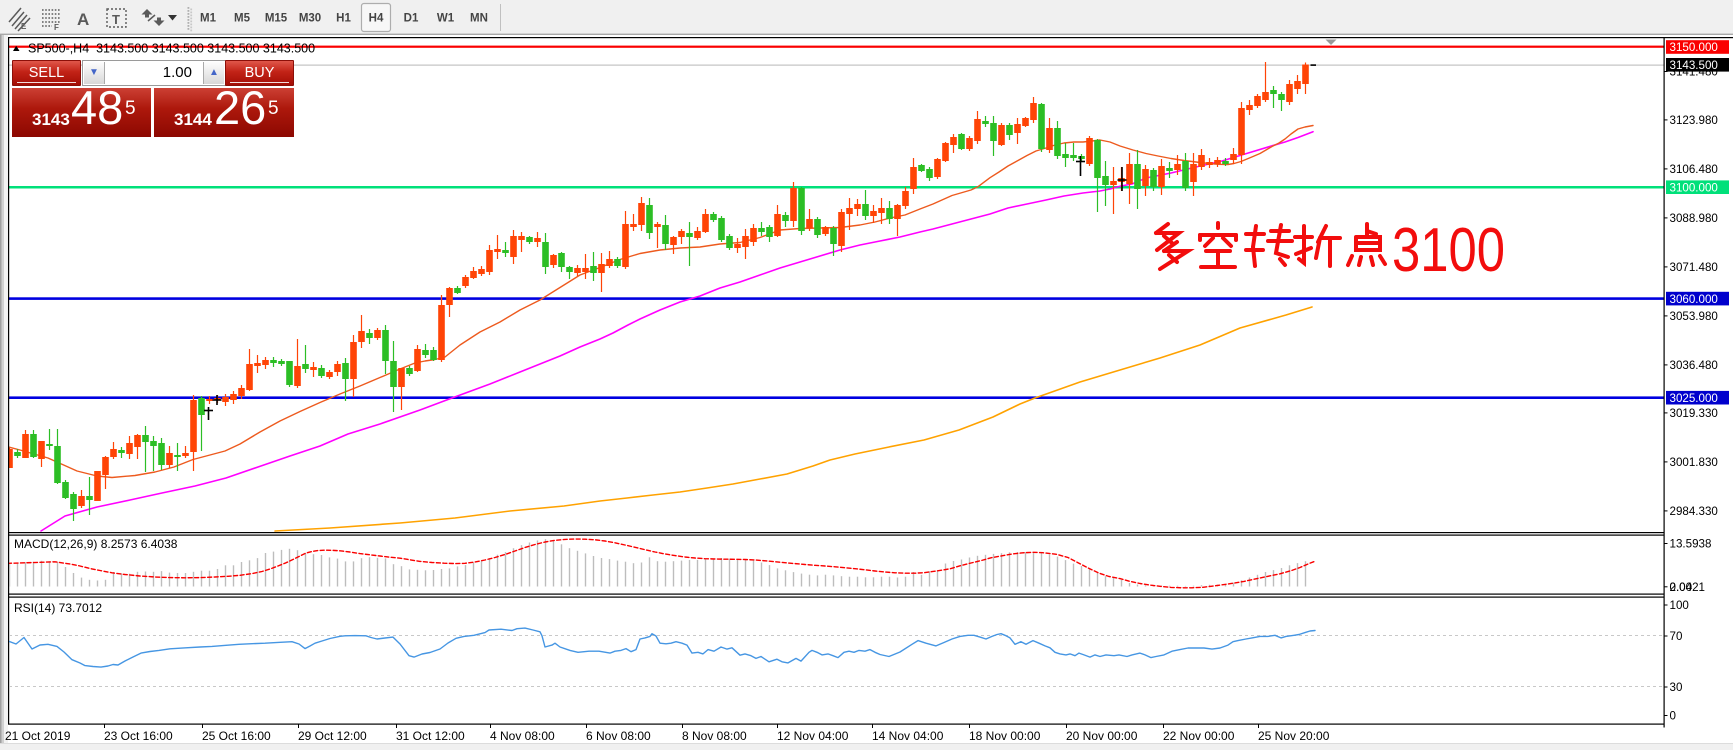 Image resolution: width=1733 pixels, height=750 pixels. What do you see at coordinates (116, 19) in the screenshot?
I see `svg-text: T` at bounding box center [116, 19].